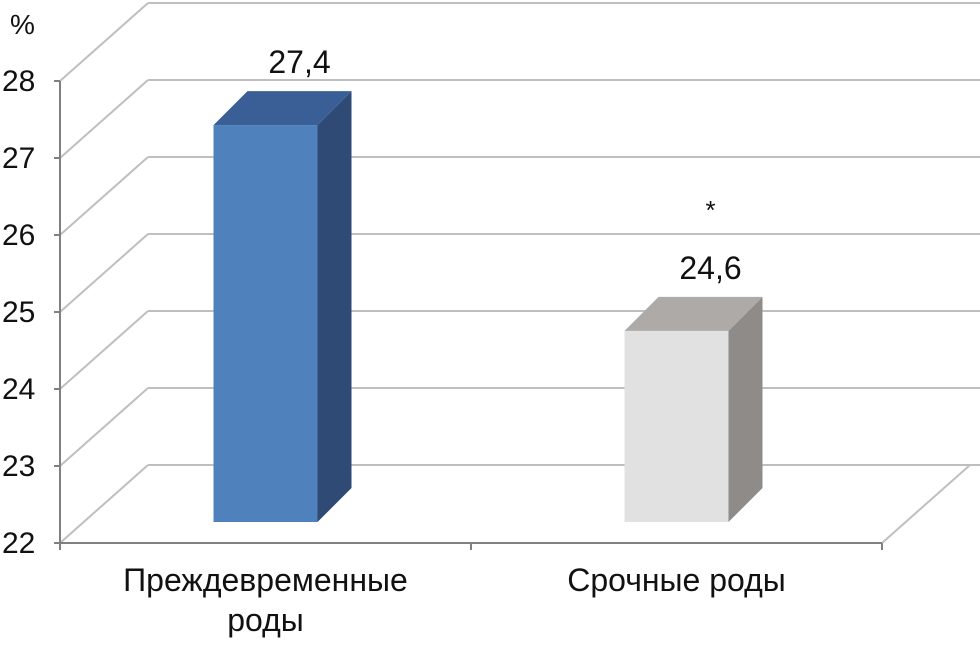 The image size is (980, 647). What do you see at coordinates (676, 580) in the screenshot?
I see `x-category-label: Срочные роды` at bounding box center [676, 580].